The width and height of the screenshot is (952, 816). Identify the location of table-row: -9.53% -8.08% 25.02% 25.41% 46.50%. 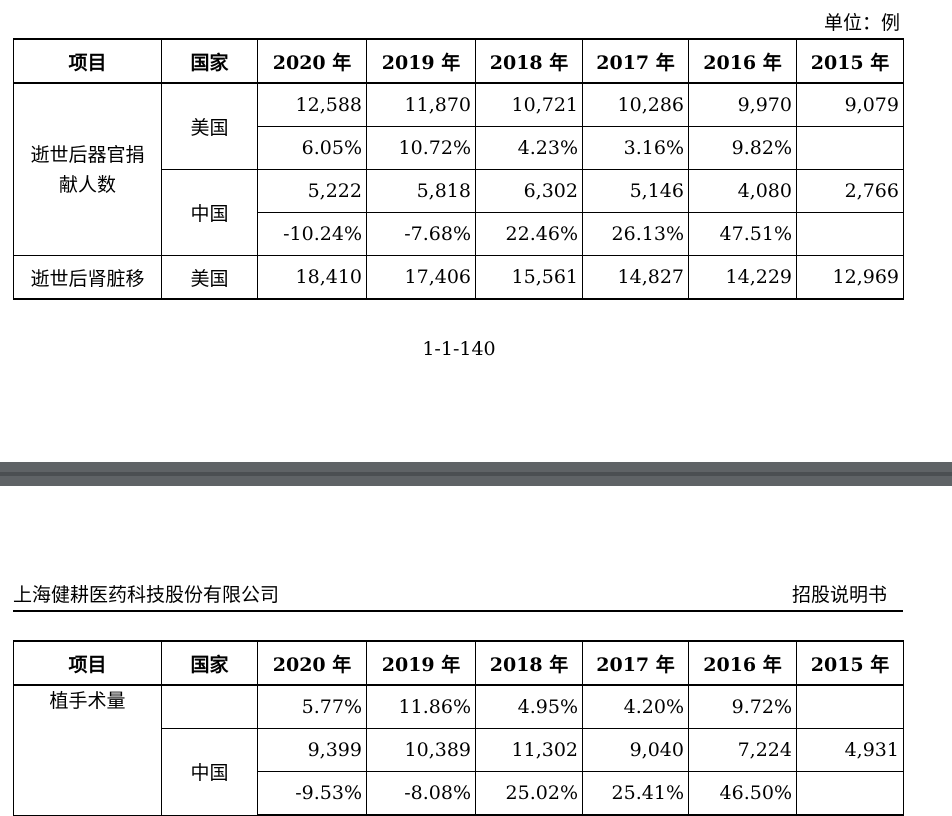
(459, 793).